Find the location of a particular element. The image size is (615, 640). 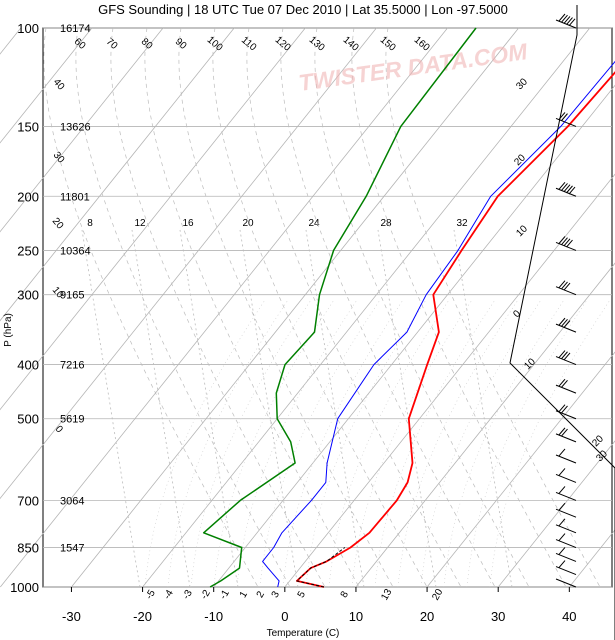

mixing-ratio-label: 12 is located at coordinates (140, 223).